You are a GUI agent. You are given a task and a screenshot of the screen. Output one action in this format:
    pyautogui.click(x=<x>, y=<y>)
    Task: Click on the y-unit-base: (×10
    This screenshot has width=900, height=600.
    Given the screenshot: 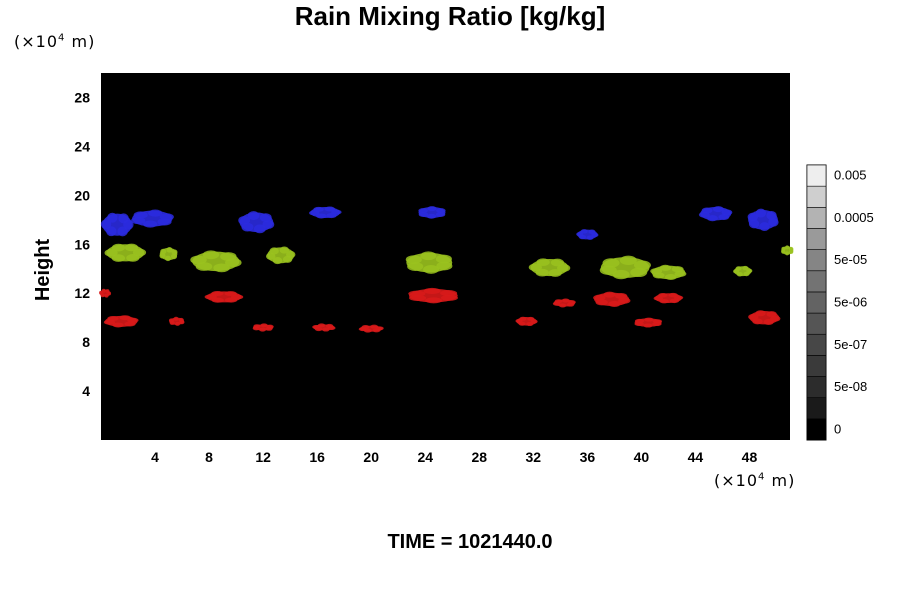 What is the action you would take?
    pyautogui.click(x=36, y=41)
    